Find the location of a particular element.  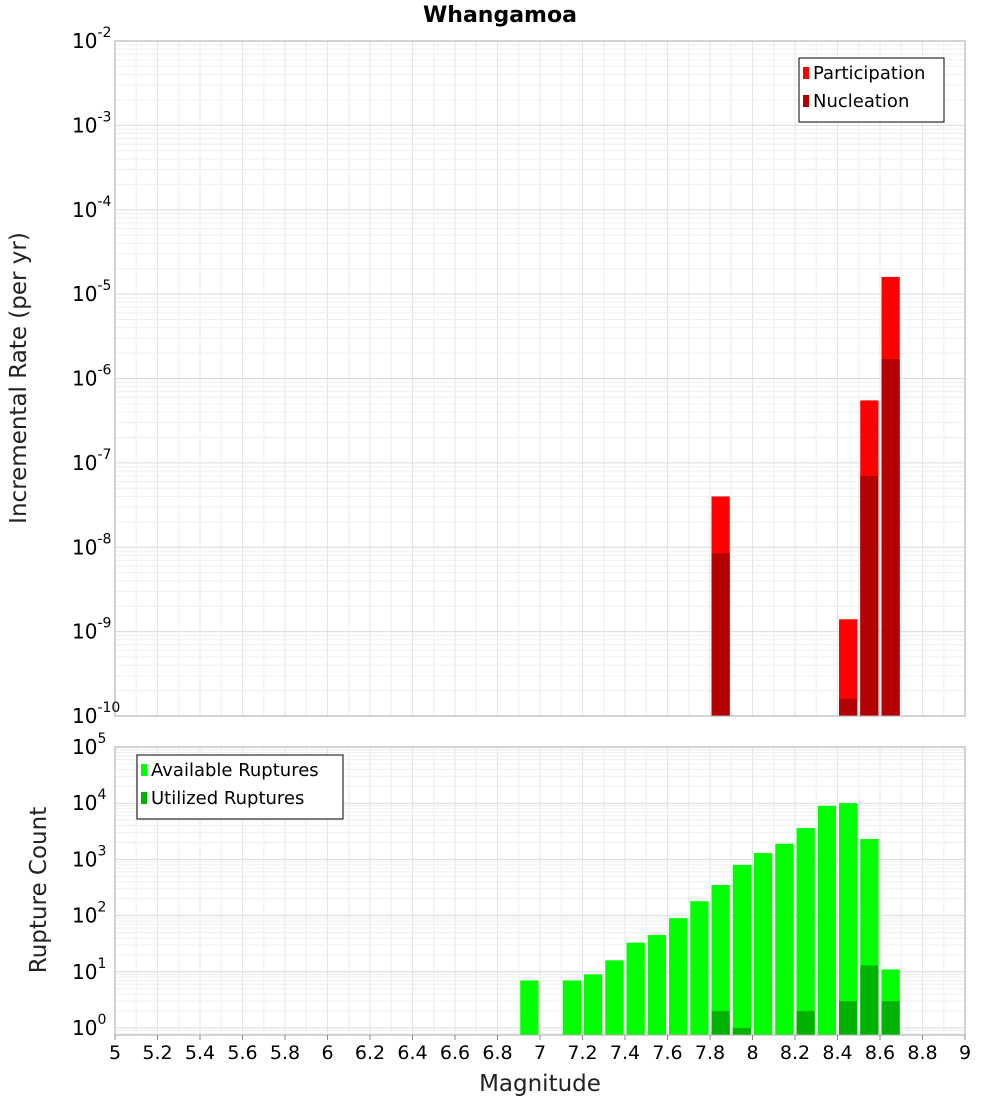

y-tick-label: 10⁻⁷ is located at coordinates (91, 461).